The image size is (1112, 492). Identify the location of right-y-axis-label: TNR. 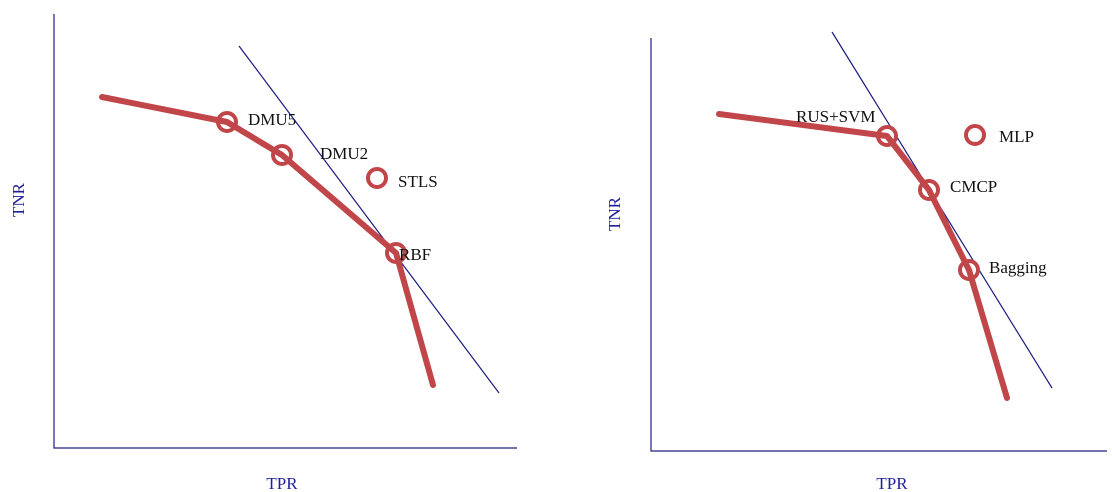
(614, 213).